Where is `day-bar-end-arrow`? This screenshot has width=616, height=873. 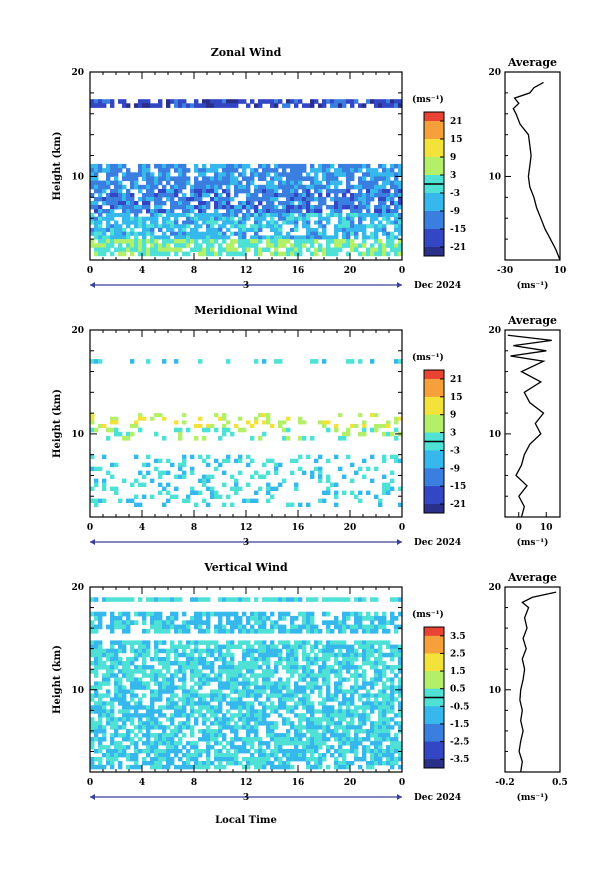 day-bar-end-arrow is located at coordinates (399, 797).